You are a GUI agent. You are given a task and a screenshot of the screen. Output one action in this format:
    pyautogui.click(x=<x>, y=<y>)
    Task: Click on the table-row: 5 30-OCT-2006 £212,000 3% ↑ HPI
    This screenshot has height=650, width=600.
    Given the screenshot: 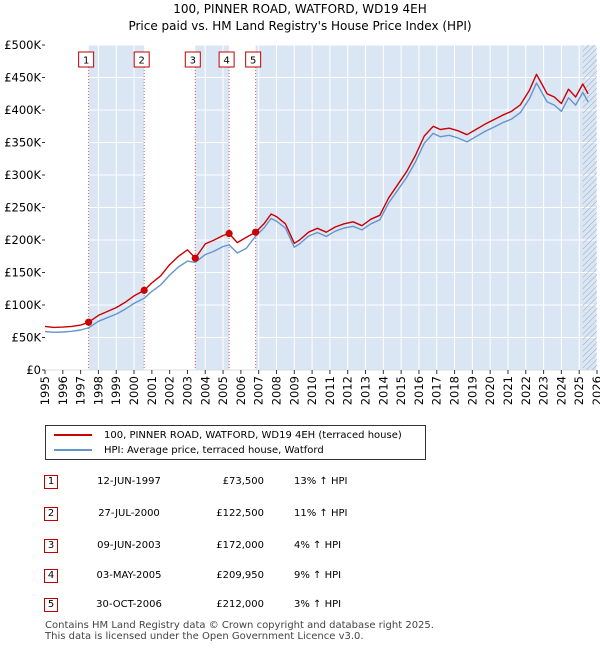 What is the action you would take?
    pyautogui.click(x=304, y=606)
    